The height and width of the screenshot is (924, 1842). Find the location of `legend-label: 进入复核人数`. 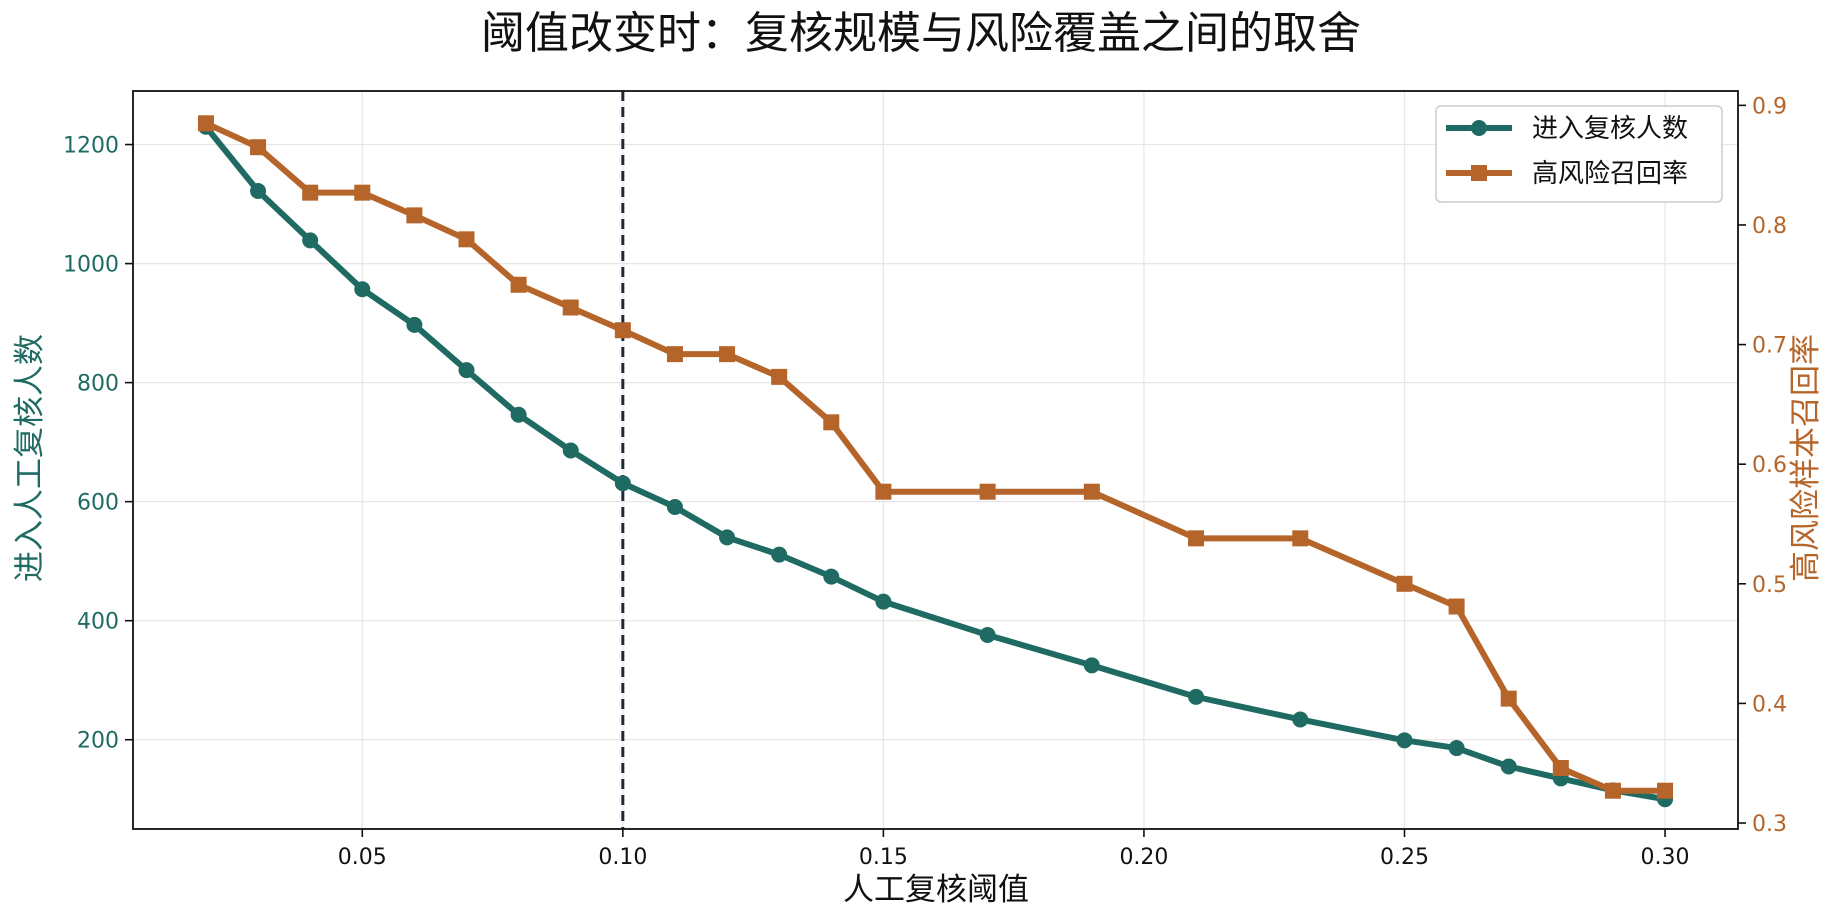

legend-label: 进入复核人数 is located at coordinates (1610, 129).